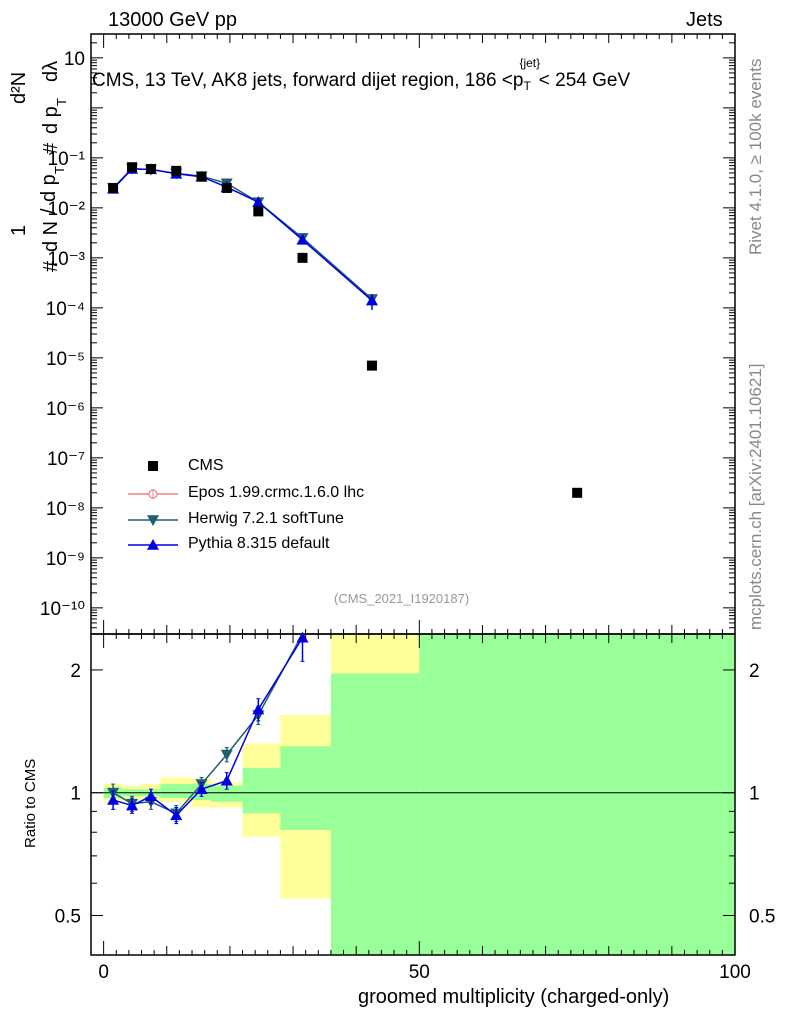  What do you see at coordinates (30, 803) in the screenshot?
I see `ratio-y-axis-label: Ratio to CMS` at bounding box center [30, 803].